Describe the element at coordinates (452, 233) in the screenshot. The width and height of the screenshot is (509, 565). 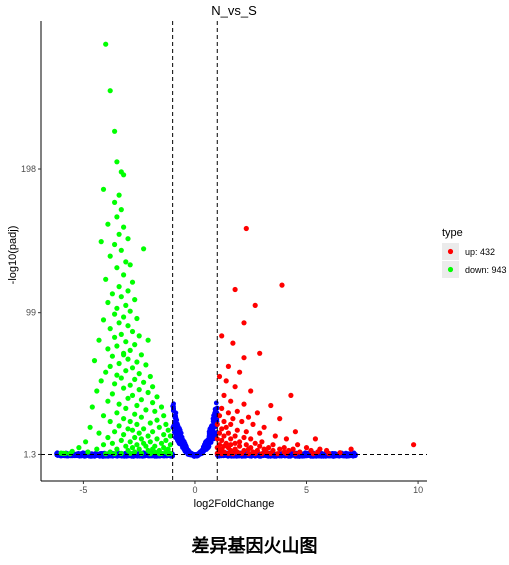
I see `legend-title: type` at that location.